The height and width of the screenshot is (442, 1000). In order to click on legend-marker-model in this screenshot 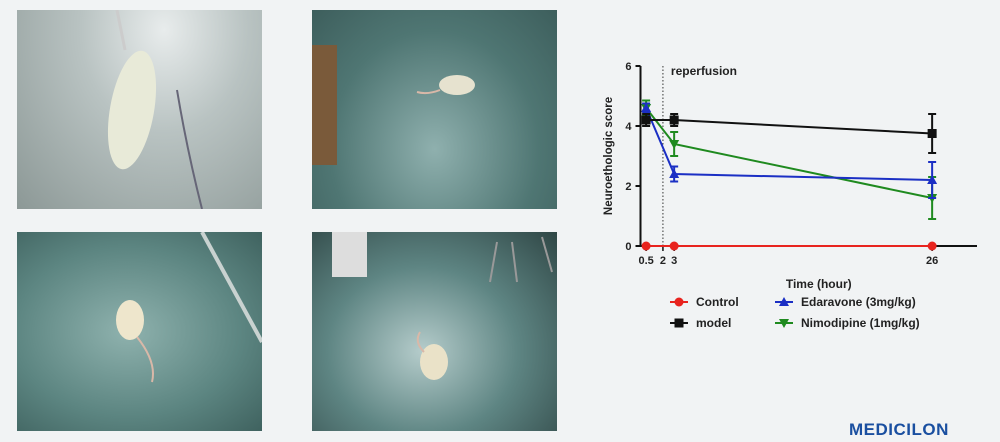, I will do `click(679, 323)`.